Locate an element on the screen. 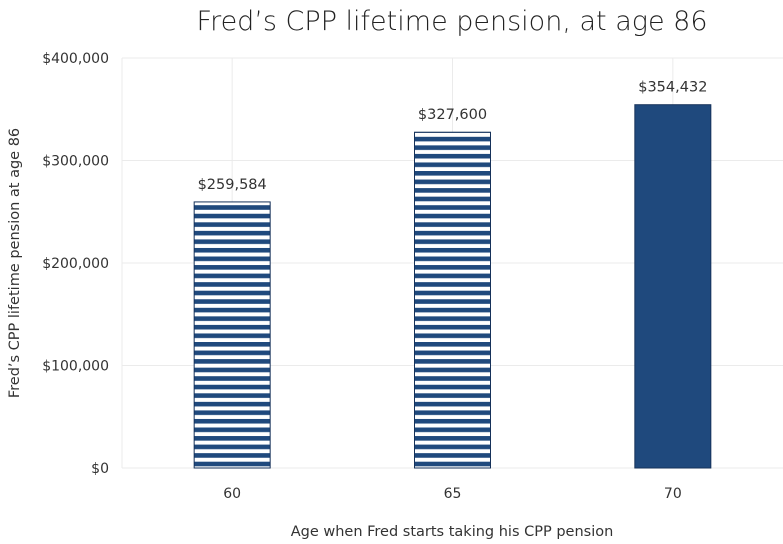  y-tick-label: $200,000 is located at coordinates (75, 264).